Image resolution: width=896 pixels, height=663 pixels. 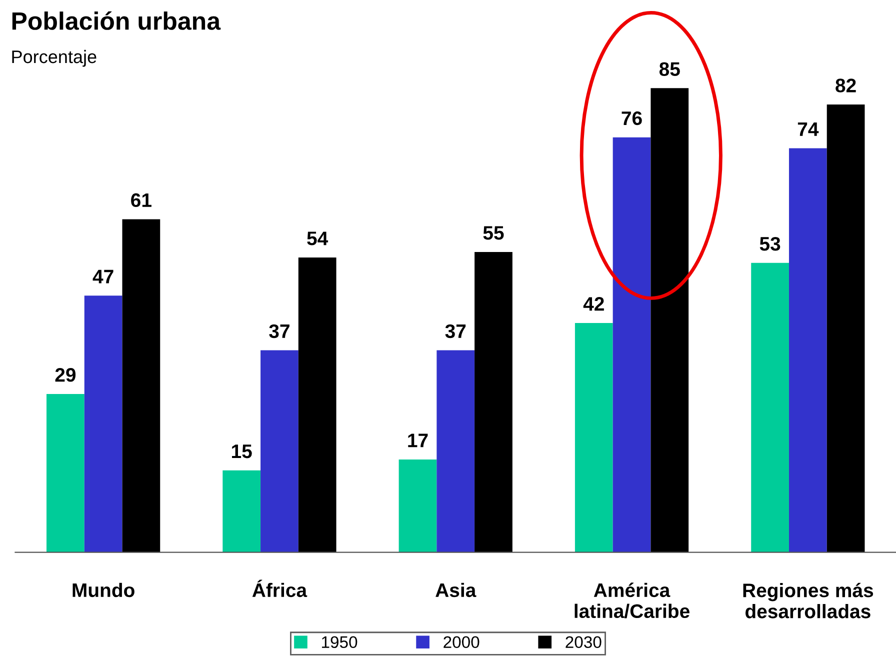 I want to click on legend-label: 2000, so click(x=462, y=642).